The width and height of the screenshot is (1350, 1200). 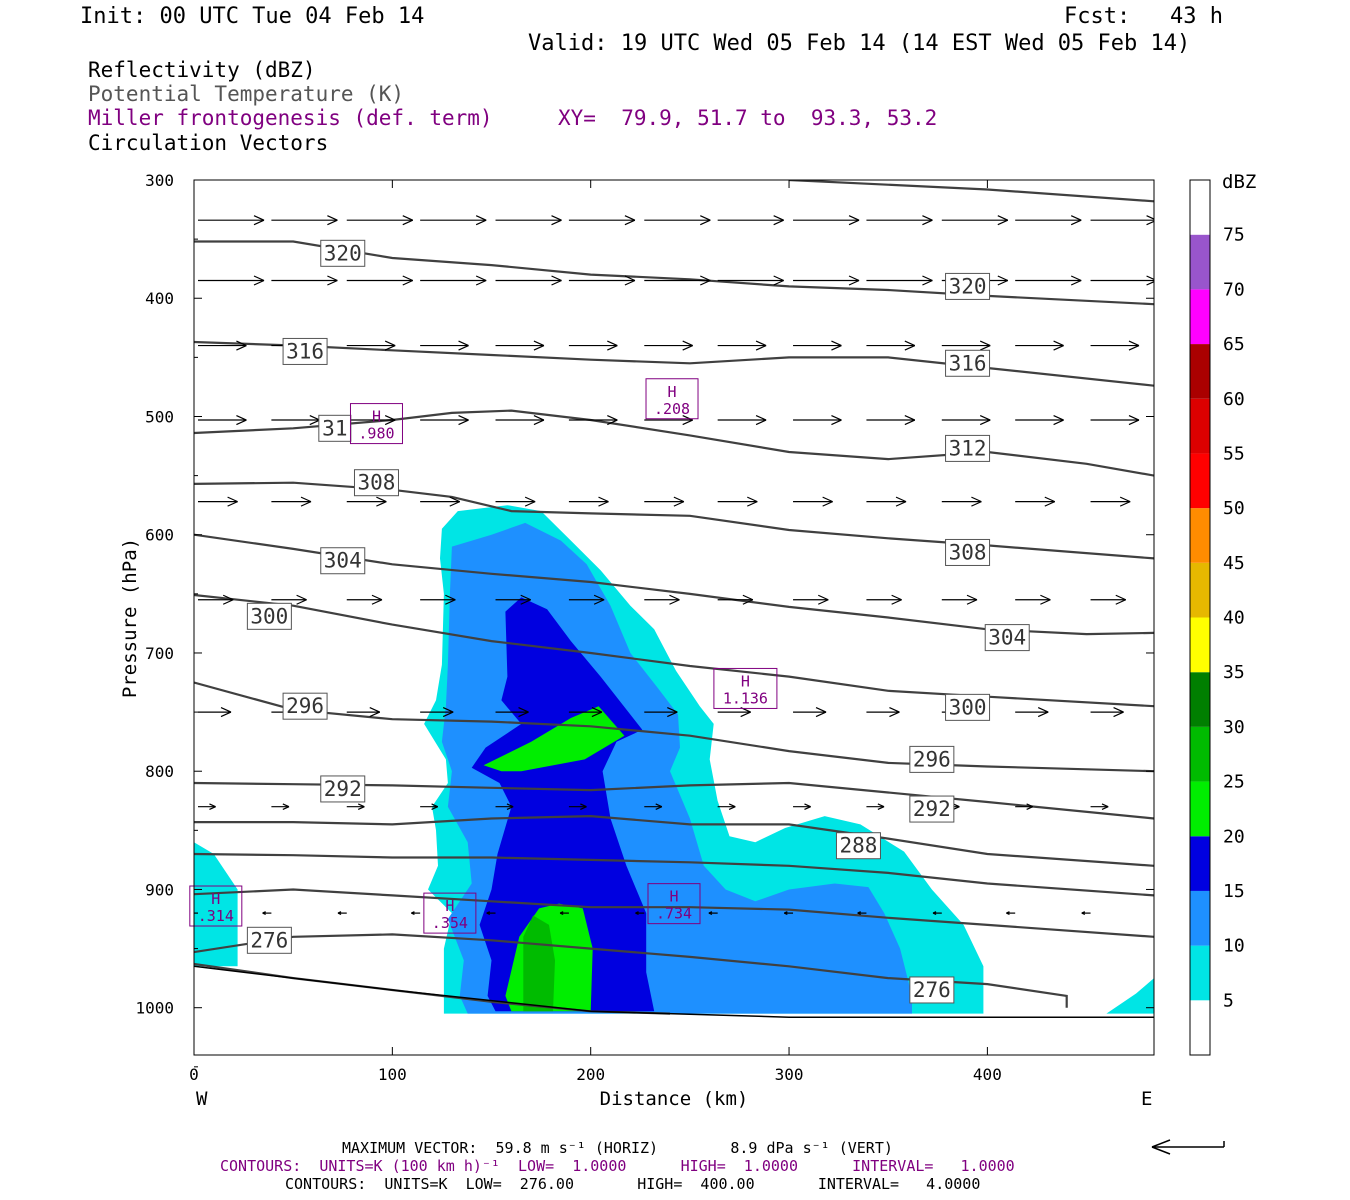 What do you see at coordinates (932, 809) in the screenshot?
I see `theta-label: 292` at bounding box center [932, 809].